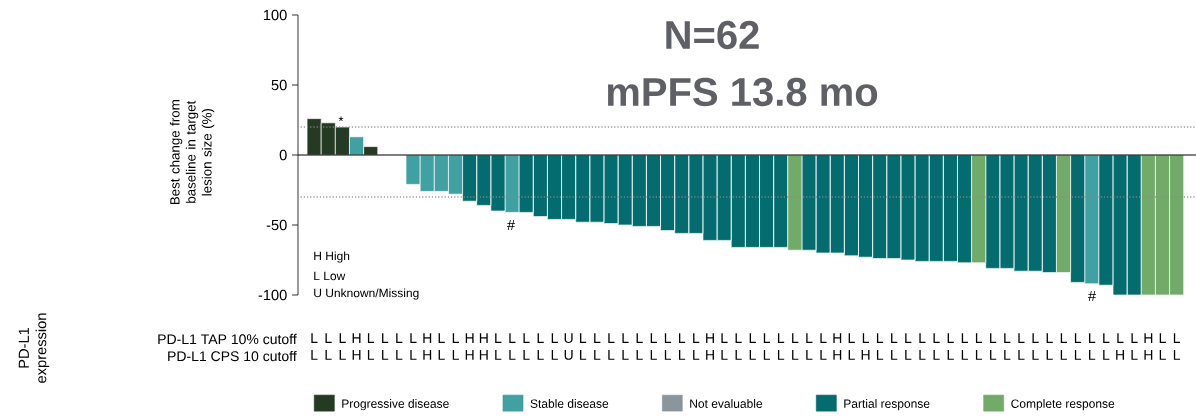  I want to click on y-tick-label: 0, so click(283, 155).